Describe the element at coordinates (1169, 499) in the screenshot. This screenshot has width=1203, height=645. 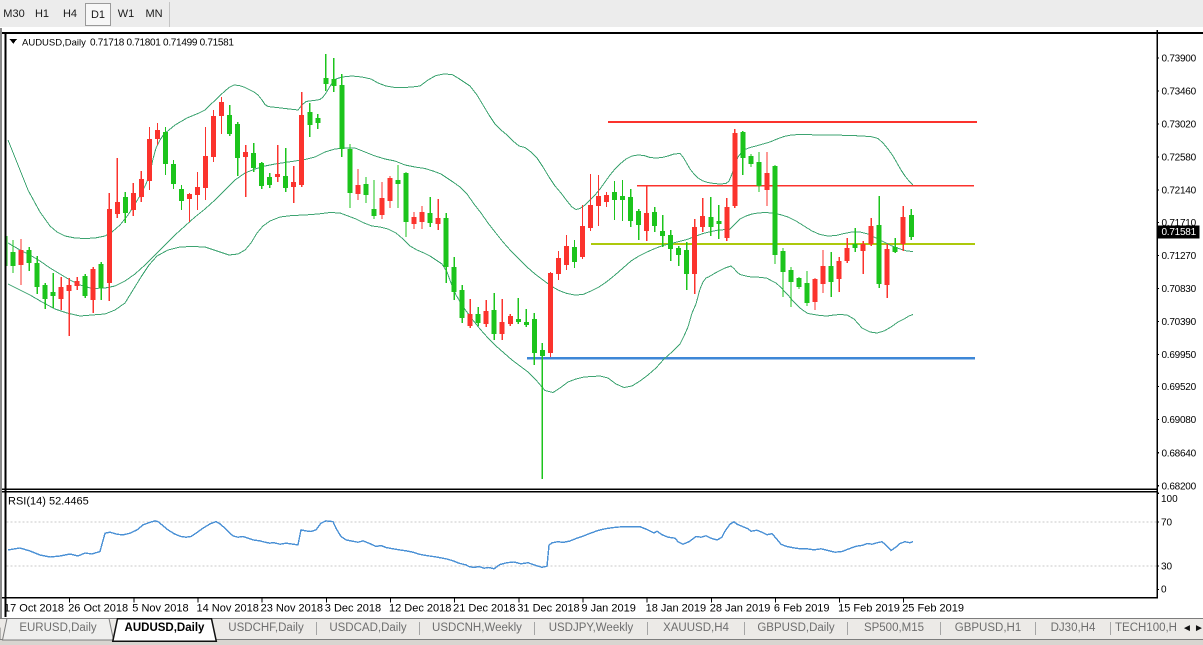
I see `svg-text: 100` at that location.